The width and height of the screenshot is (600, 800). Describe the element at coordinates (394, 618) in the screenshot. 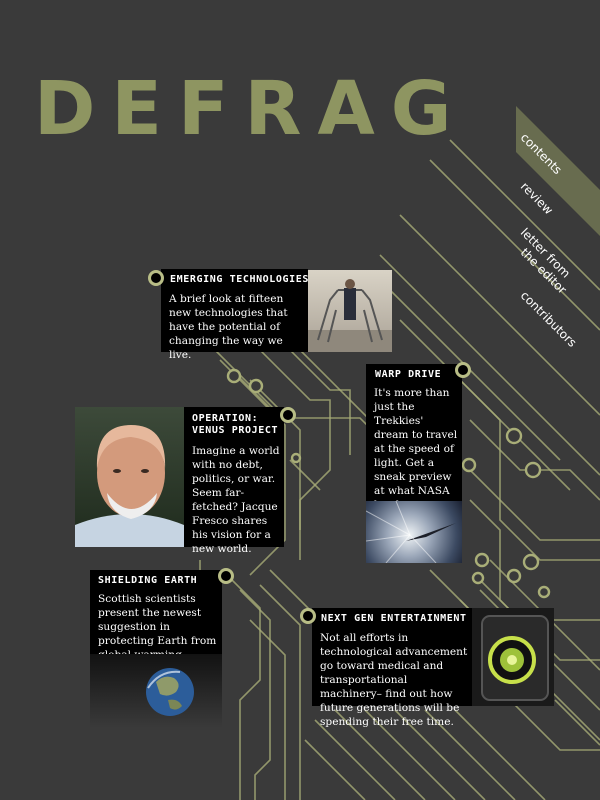

I see `article-title: NEXT GEN ENTERTAINMENT` at that location.